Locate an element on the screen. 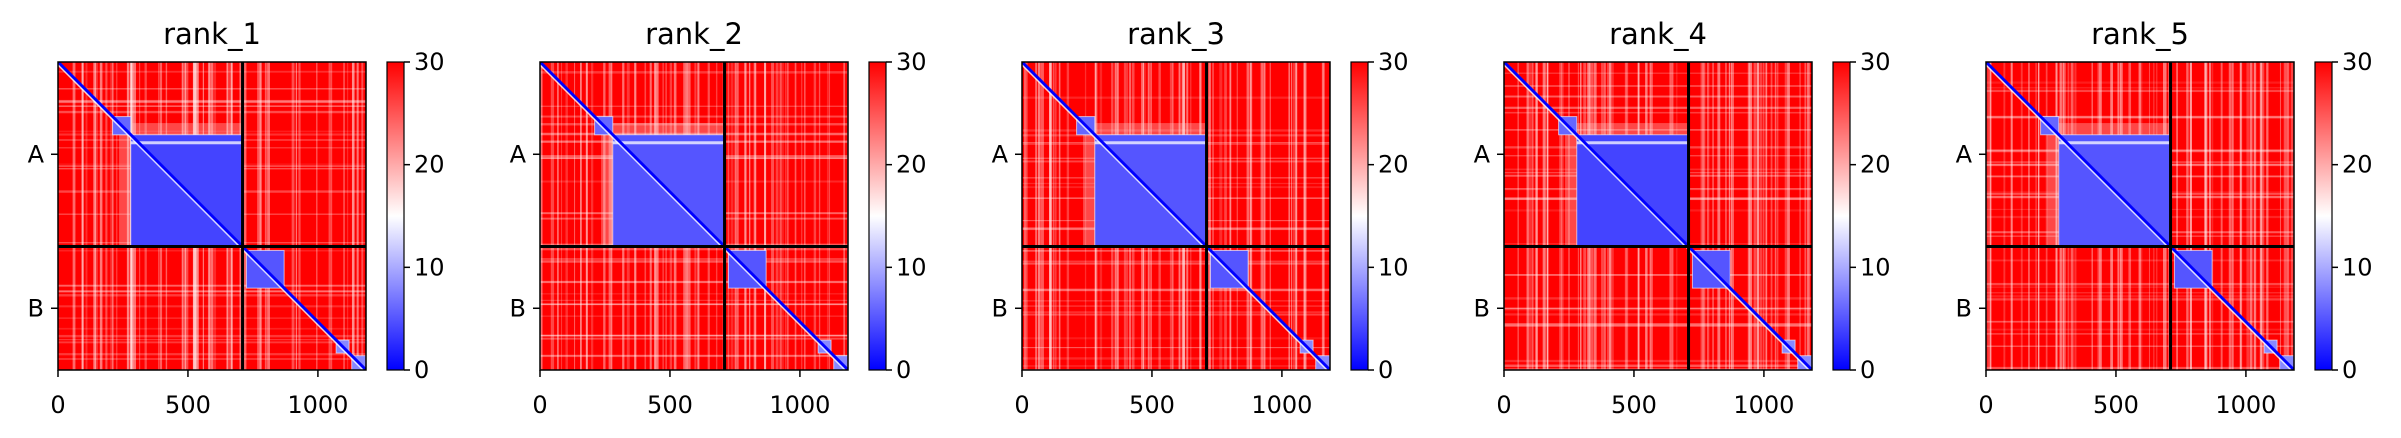 The width and height of the screenshot is (2401, 438). colorbar-tick-label: 10 is located at coordinates (2357, 267).